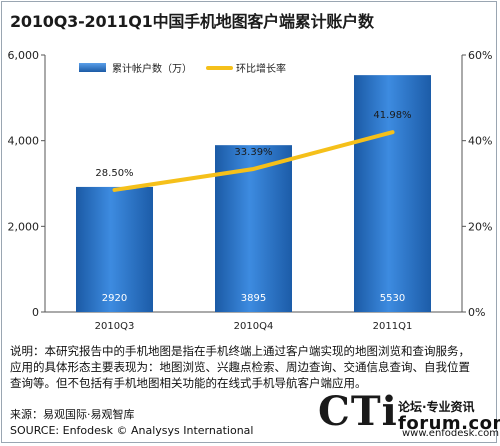 The width and height of the screenshot is (500, 446). What do you see at coordinates (392, 115) in the screenshot?
I see `growth-value-label: 41.98%` at bounding box center [392, 115].